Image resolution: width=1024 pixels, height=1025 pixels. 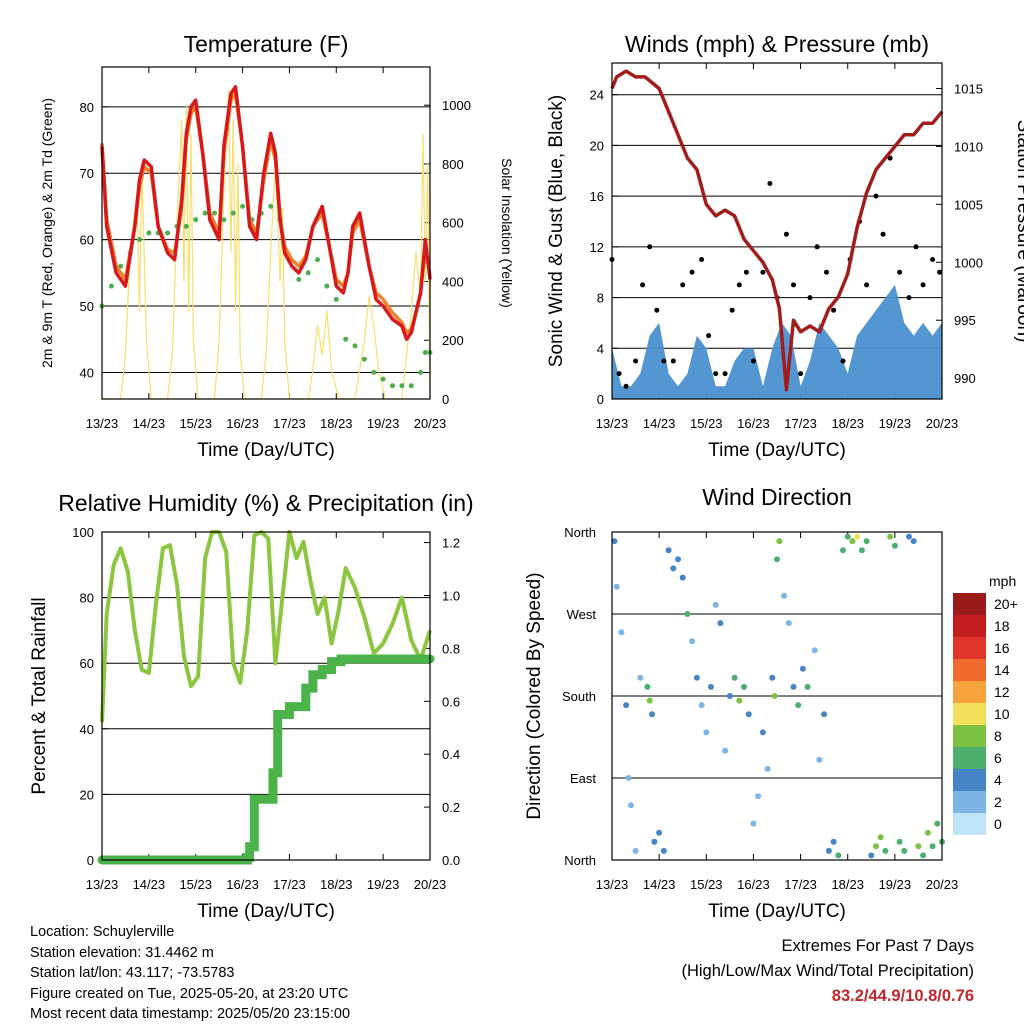 I want to click on y2-tick-label: 1000, so click(x=968, y=262).